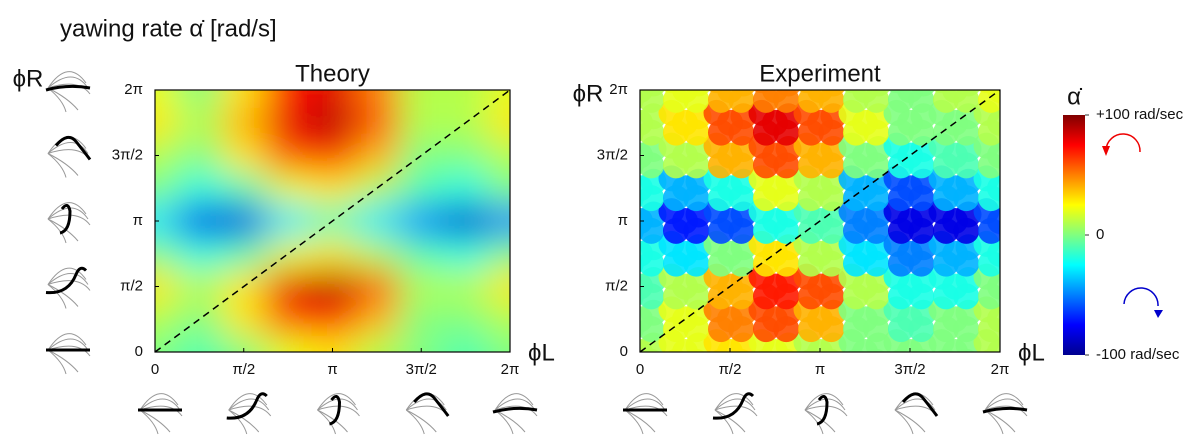  What do you see at coordinates (1074, 235) in the screenshot?
I see `colorbar` at bounding box center [1074, 235].